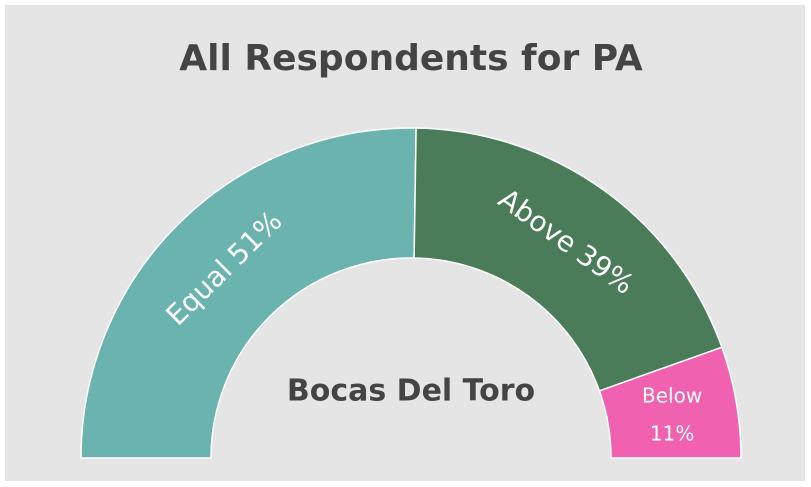 The image size is (811, 487). Describe the element at coordinates (411, 391) in the screenshot. I see `center-label: Bocas Del Toro` at that location.